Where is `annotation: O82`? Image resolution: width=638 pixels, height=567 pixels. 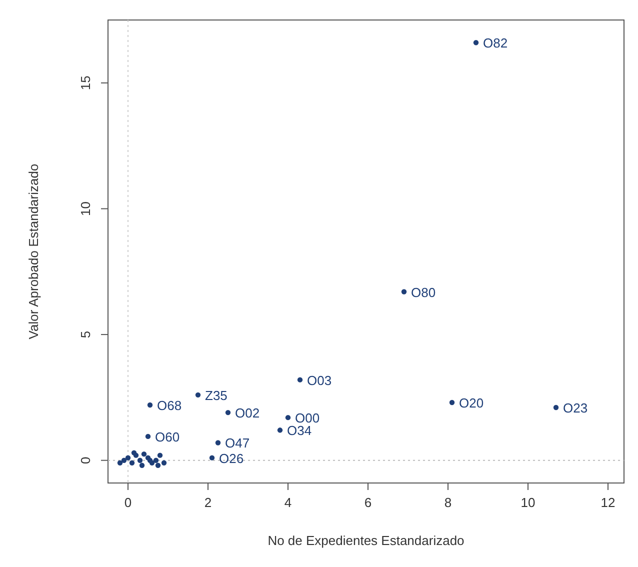 annotation: O82 is located at coordinates (495, 43).